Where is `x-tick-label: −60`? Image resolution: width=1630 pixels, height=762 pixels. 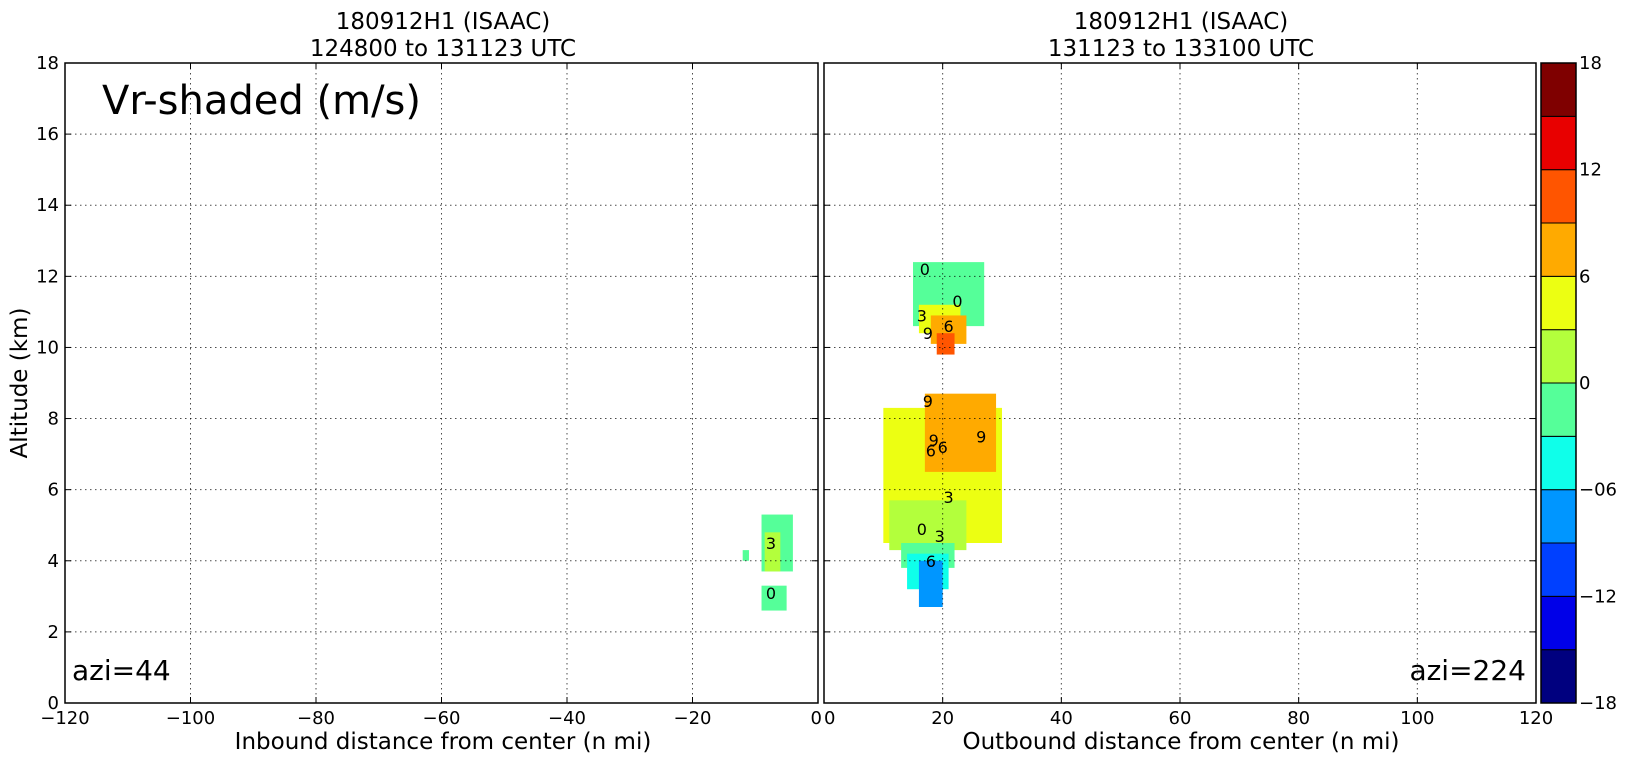
x-tick-label: −60 is located at coordinates (442, 718).